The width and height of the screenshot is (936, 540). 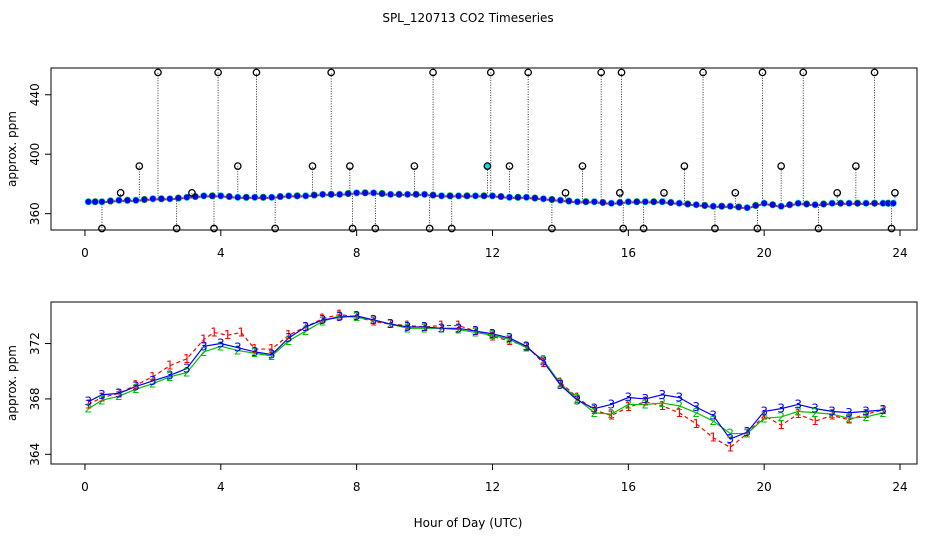 What do you see at coordinates (357, 253) in the screenshot?
I see `top-x-tick-label: 8` at bounding box center [357, 253].